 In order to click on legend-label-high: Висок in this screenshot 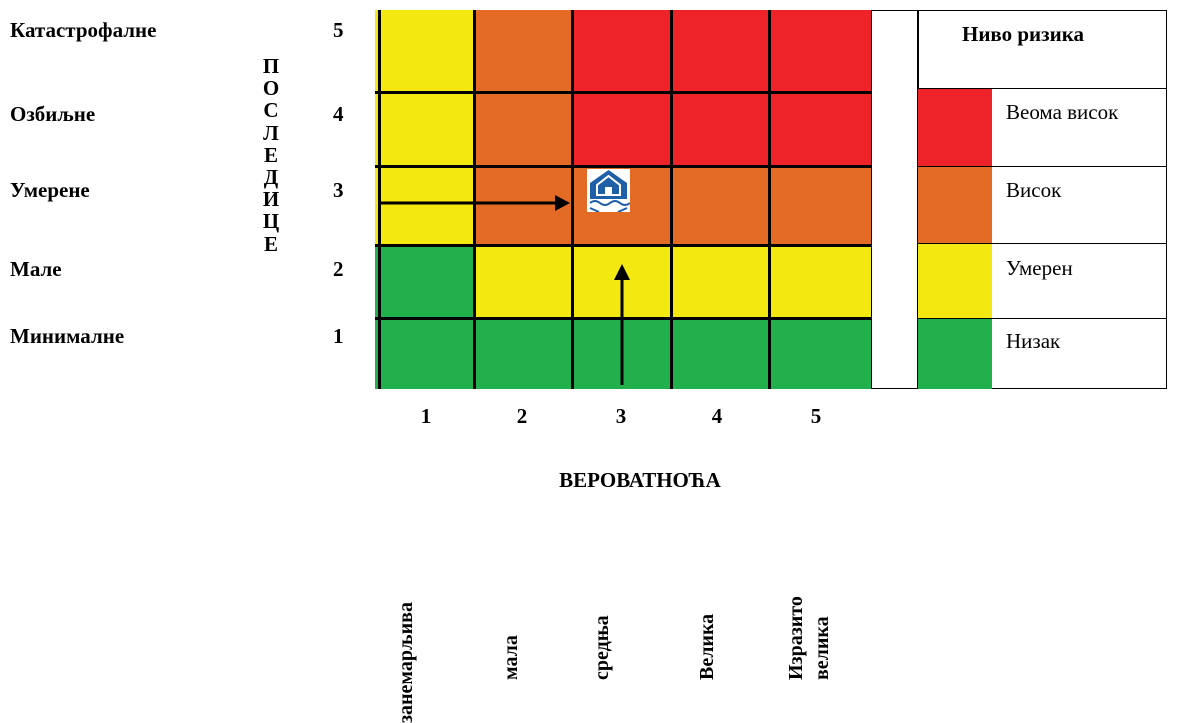, I will do `click(1034, 190)`.